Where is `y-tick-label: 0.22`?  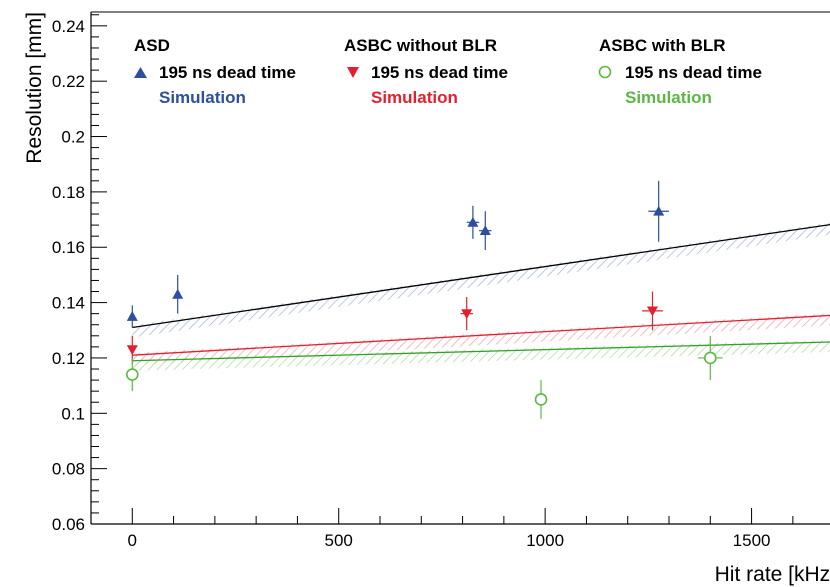 y-tick-label: 0.22 is located at coordinates (68, 81).